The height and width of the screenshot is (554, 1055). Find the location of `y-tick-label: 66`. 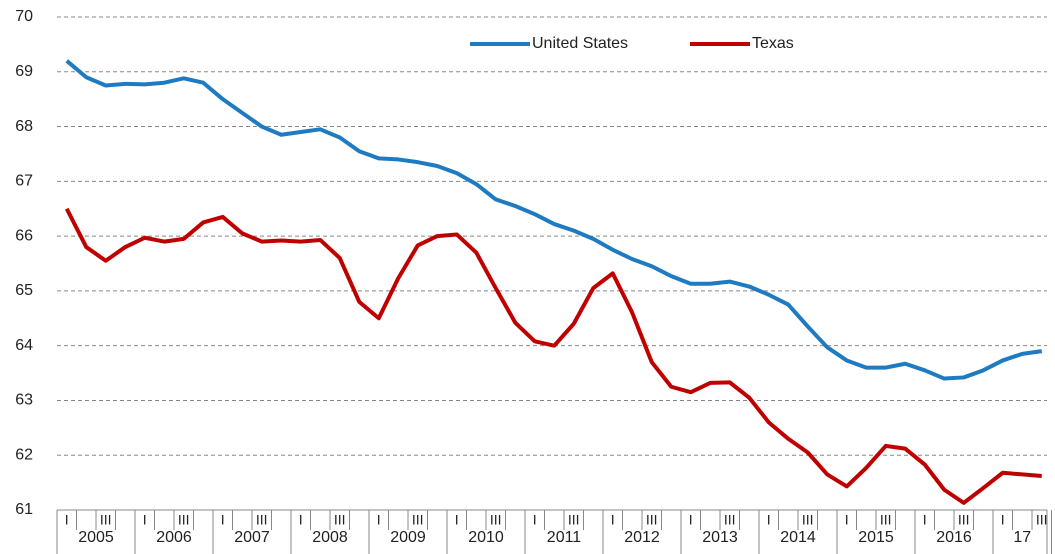

y-tick-label: 66 is located at coordinates (24, 235).